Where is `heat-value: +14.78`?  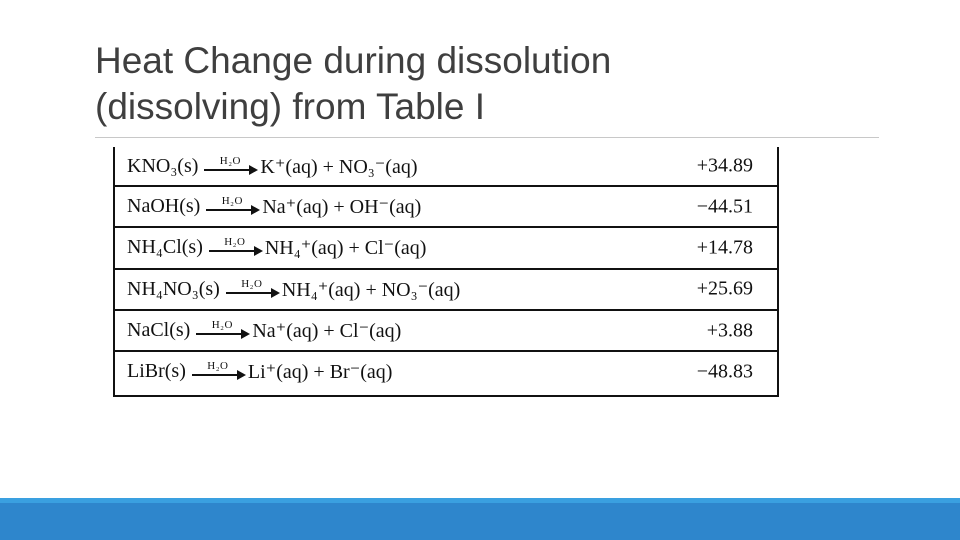 heat-value: +14.78 is located at coordinates (724, 247).